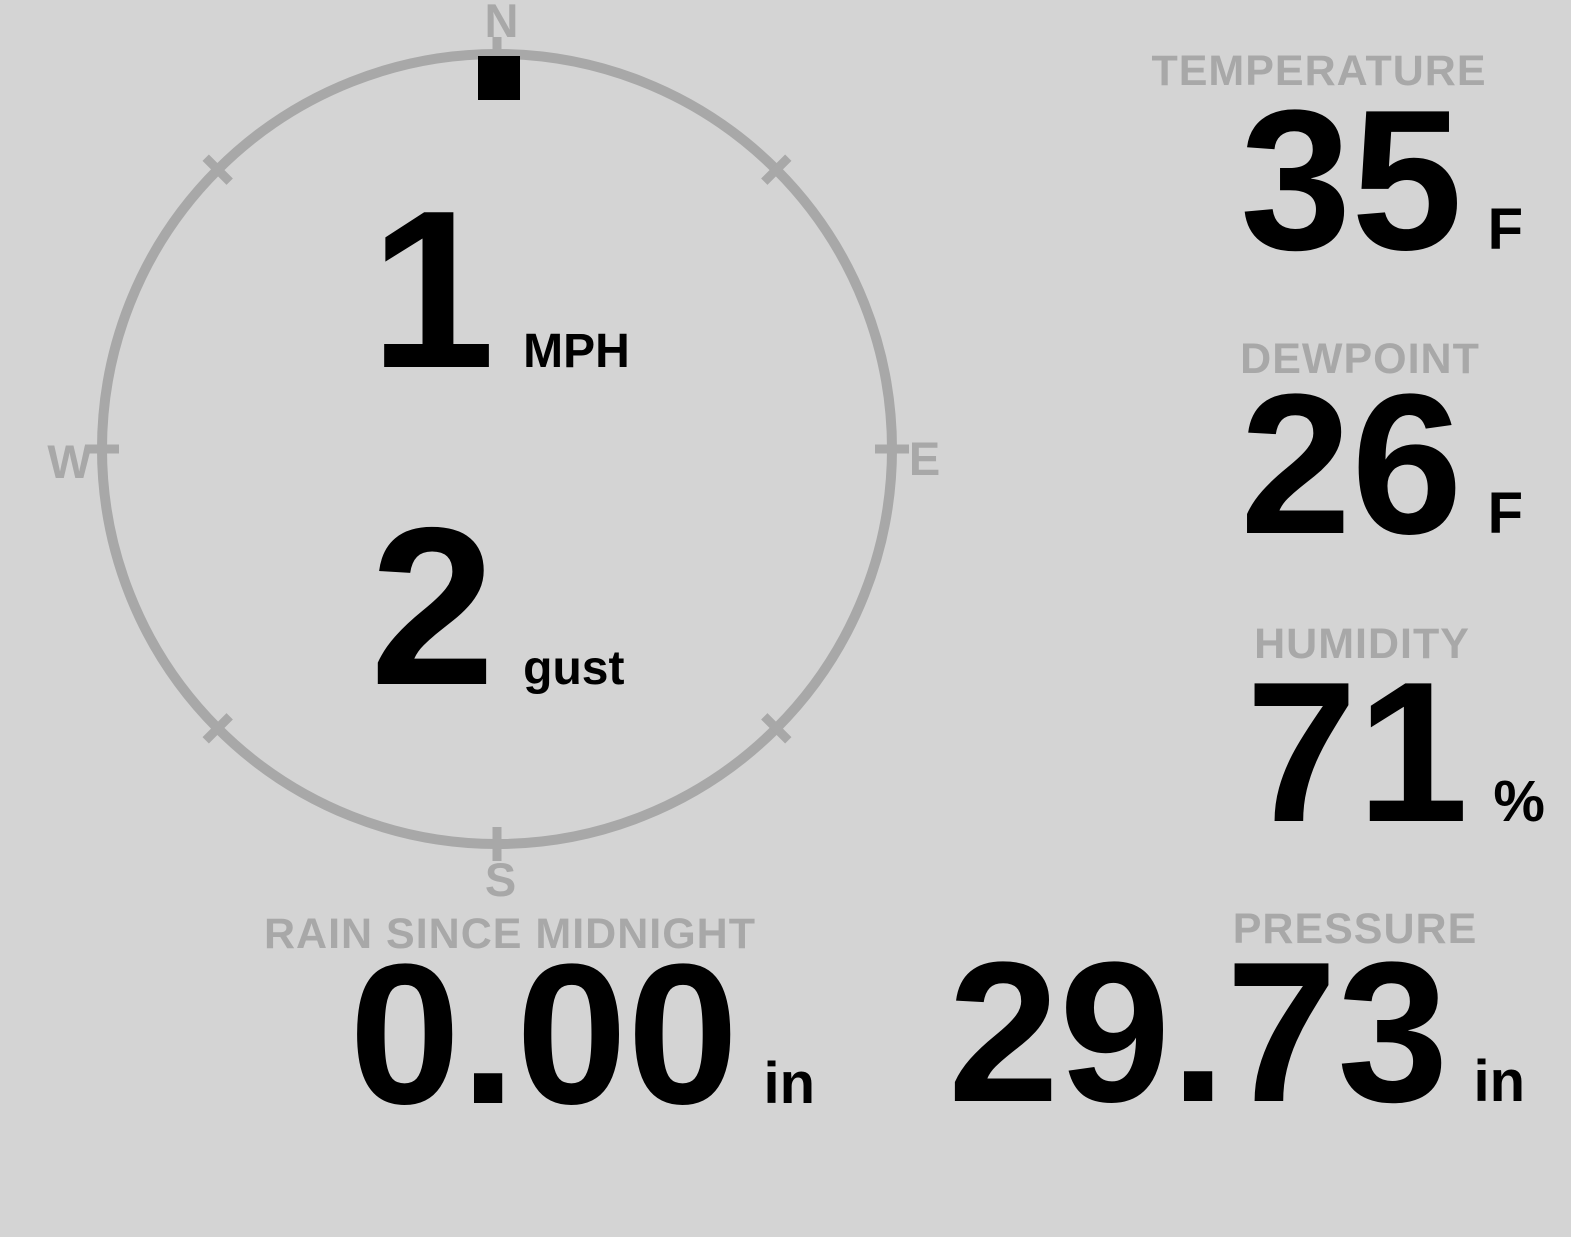 The width and height of the screenshot is (1571, 1237). What do you see at coordinates (925, 458) in the screenshot?
I see `compass-label-east: E` at bounding box center [925, 458].